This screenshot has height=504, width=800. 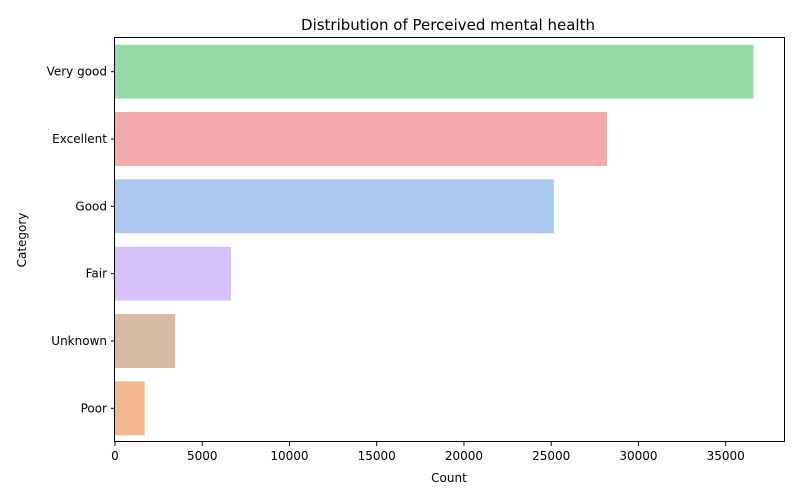 What do you see at coordinates (115, 456) in the screenshot?
I see `x-tick-label: 0` at bounding box center [115, 456].